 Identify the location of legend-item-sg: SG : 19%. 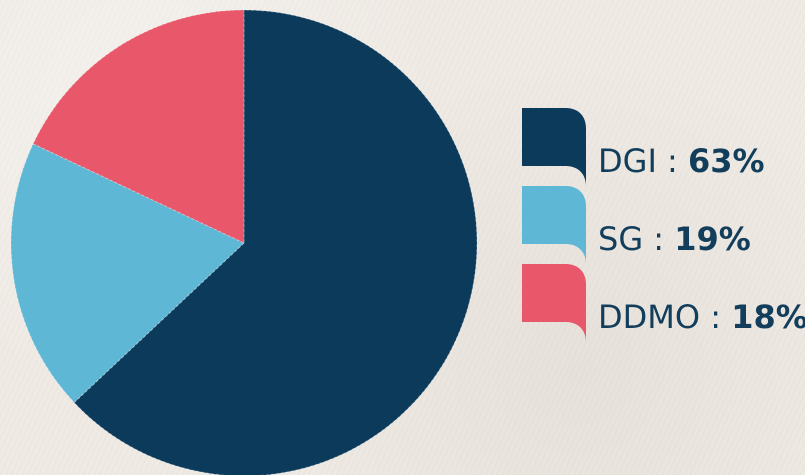
(662, 225).